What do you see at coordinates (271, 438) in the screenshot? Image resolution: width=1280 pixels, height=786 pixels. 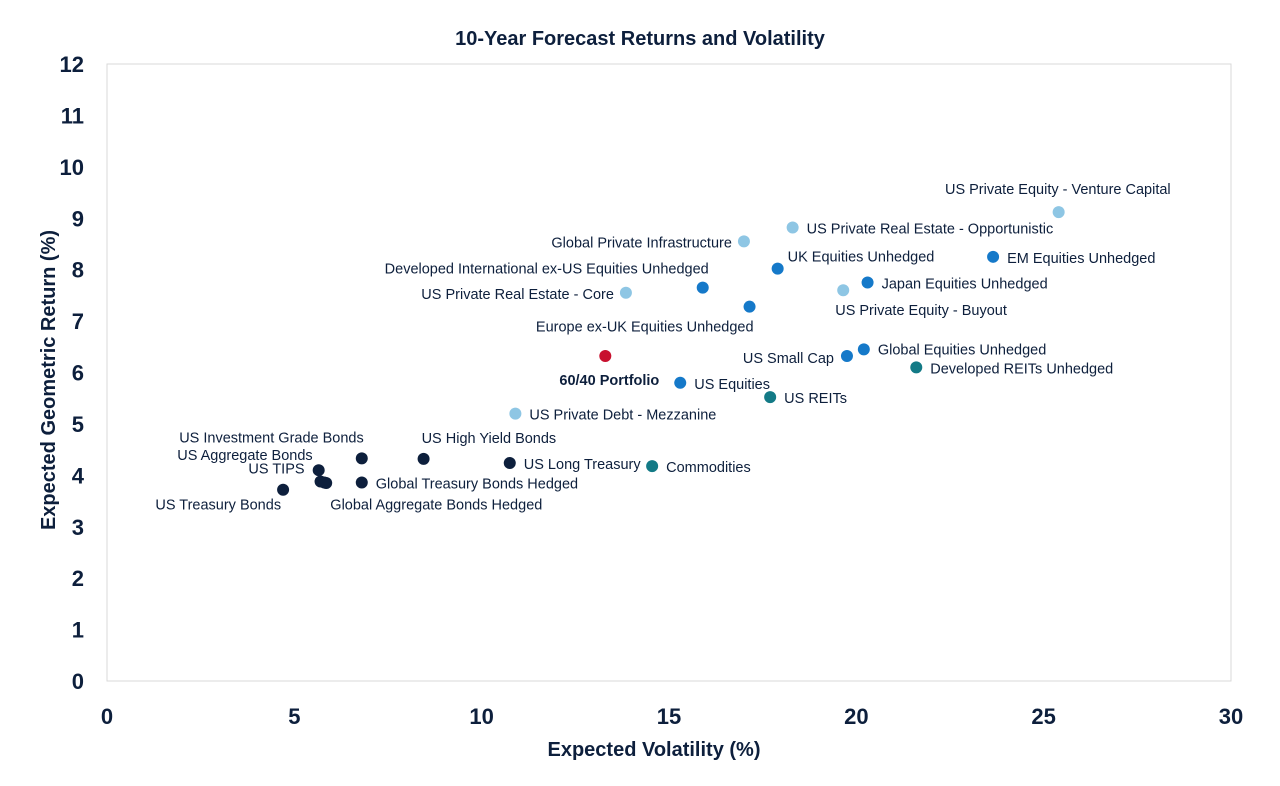 I see `data-point-label: US Investment Grade Bonds` at bounding box center [271, 438].